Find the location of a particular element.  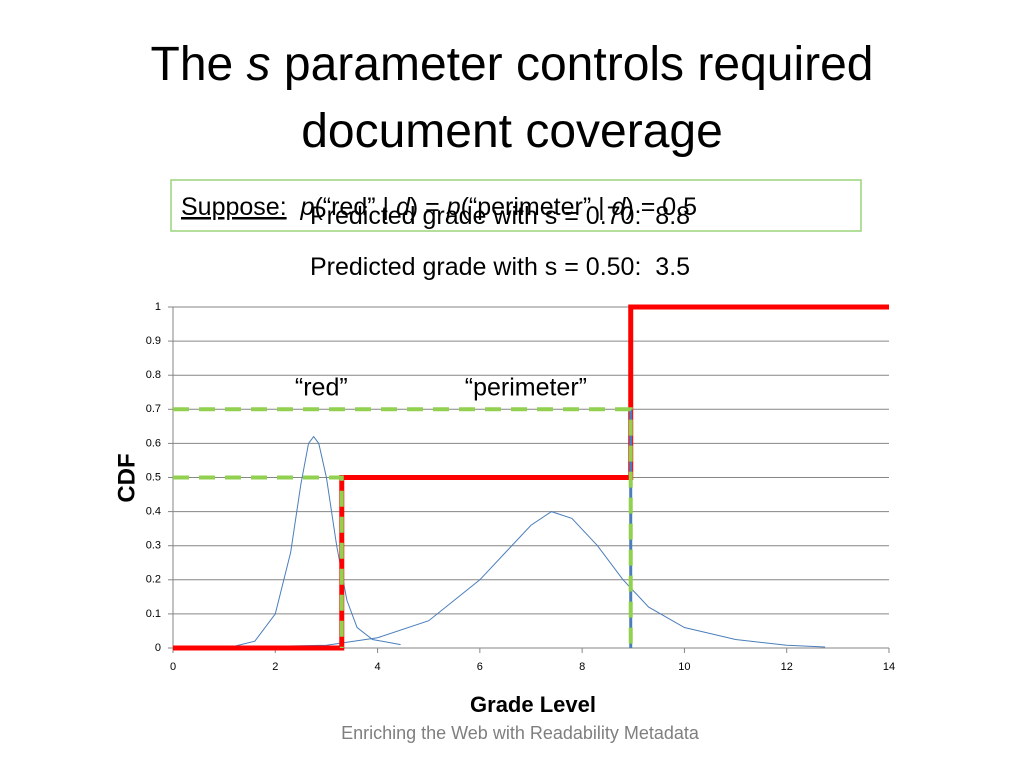

x-axis-label: Grade Level is located at coordinates (533, 704).